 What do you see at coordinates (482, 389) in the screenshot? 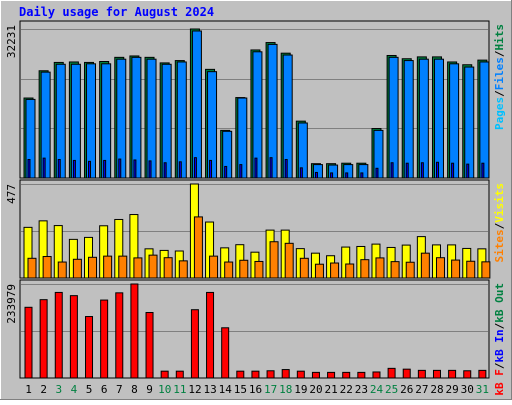
I see `x-tick-label: 31` at bounding box center [482, 389].